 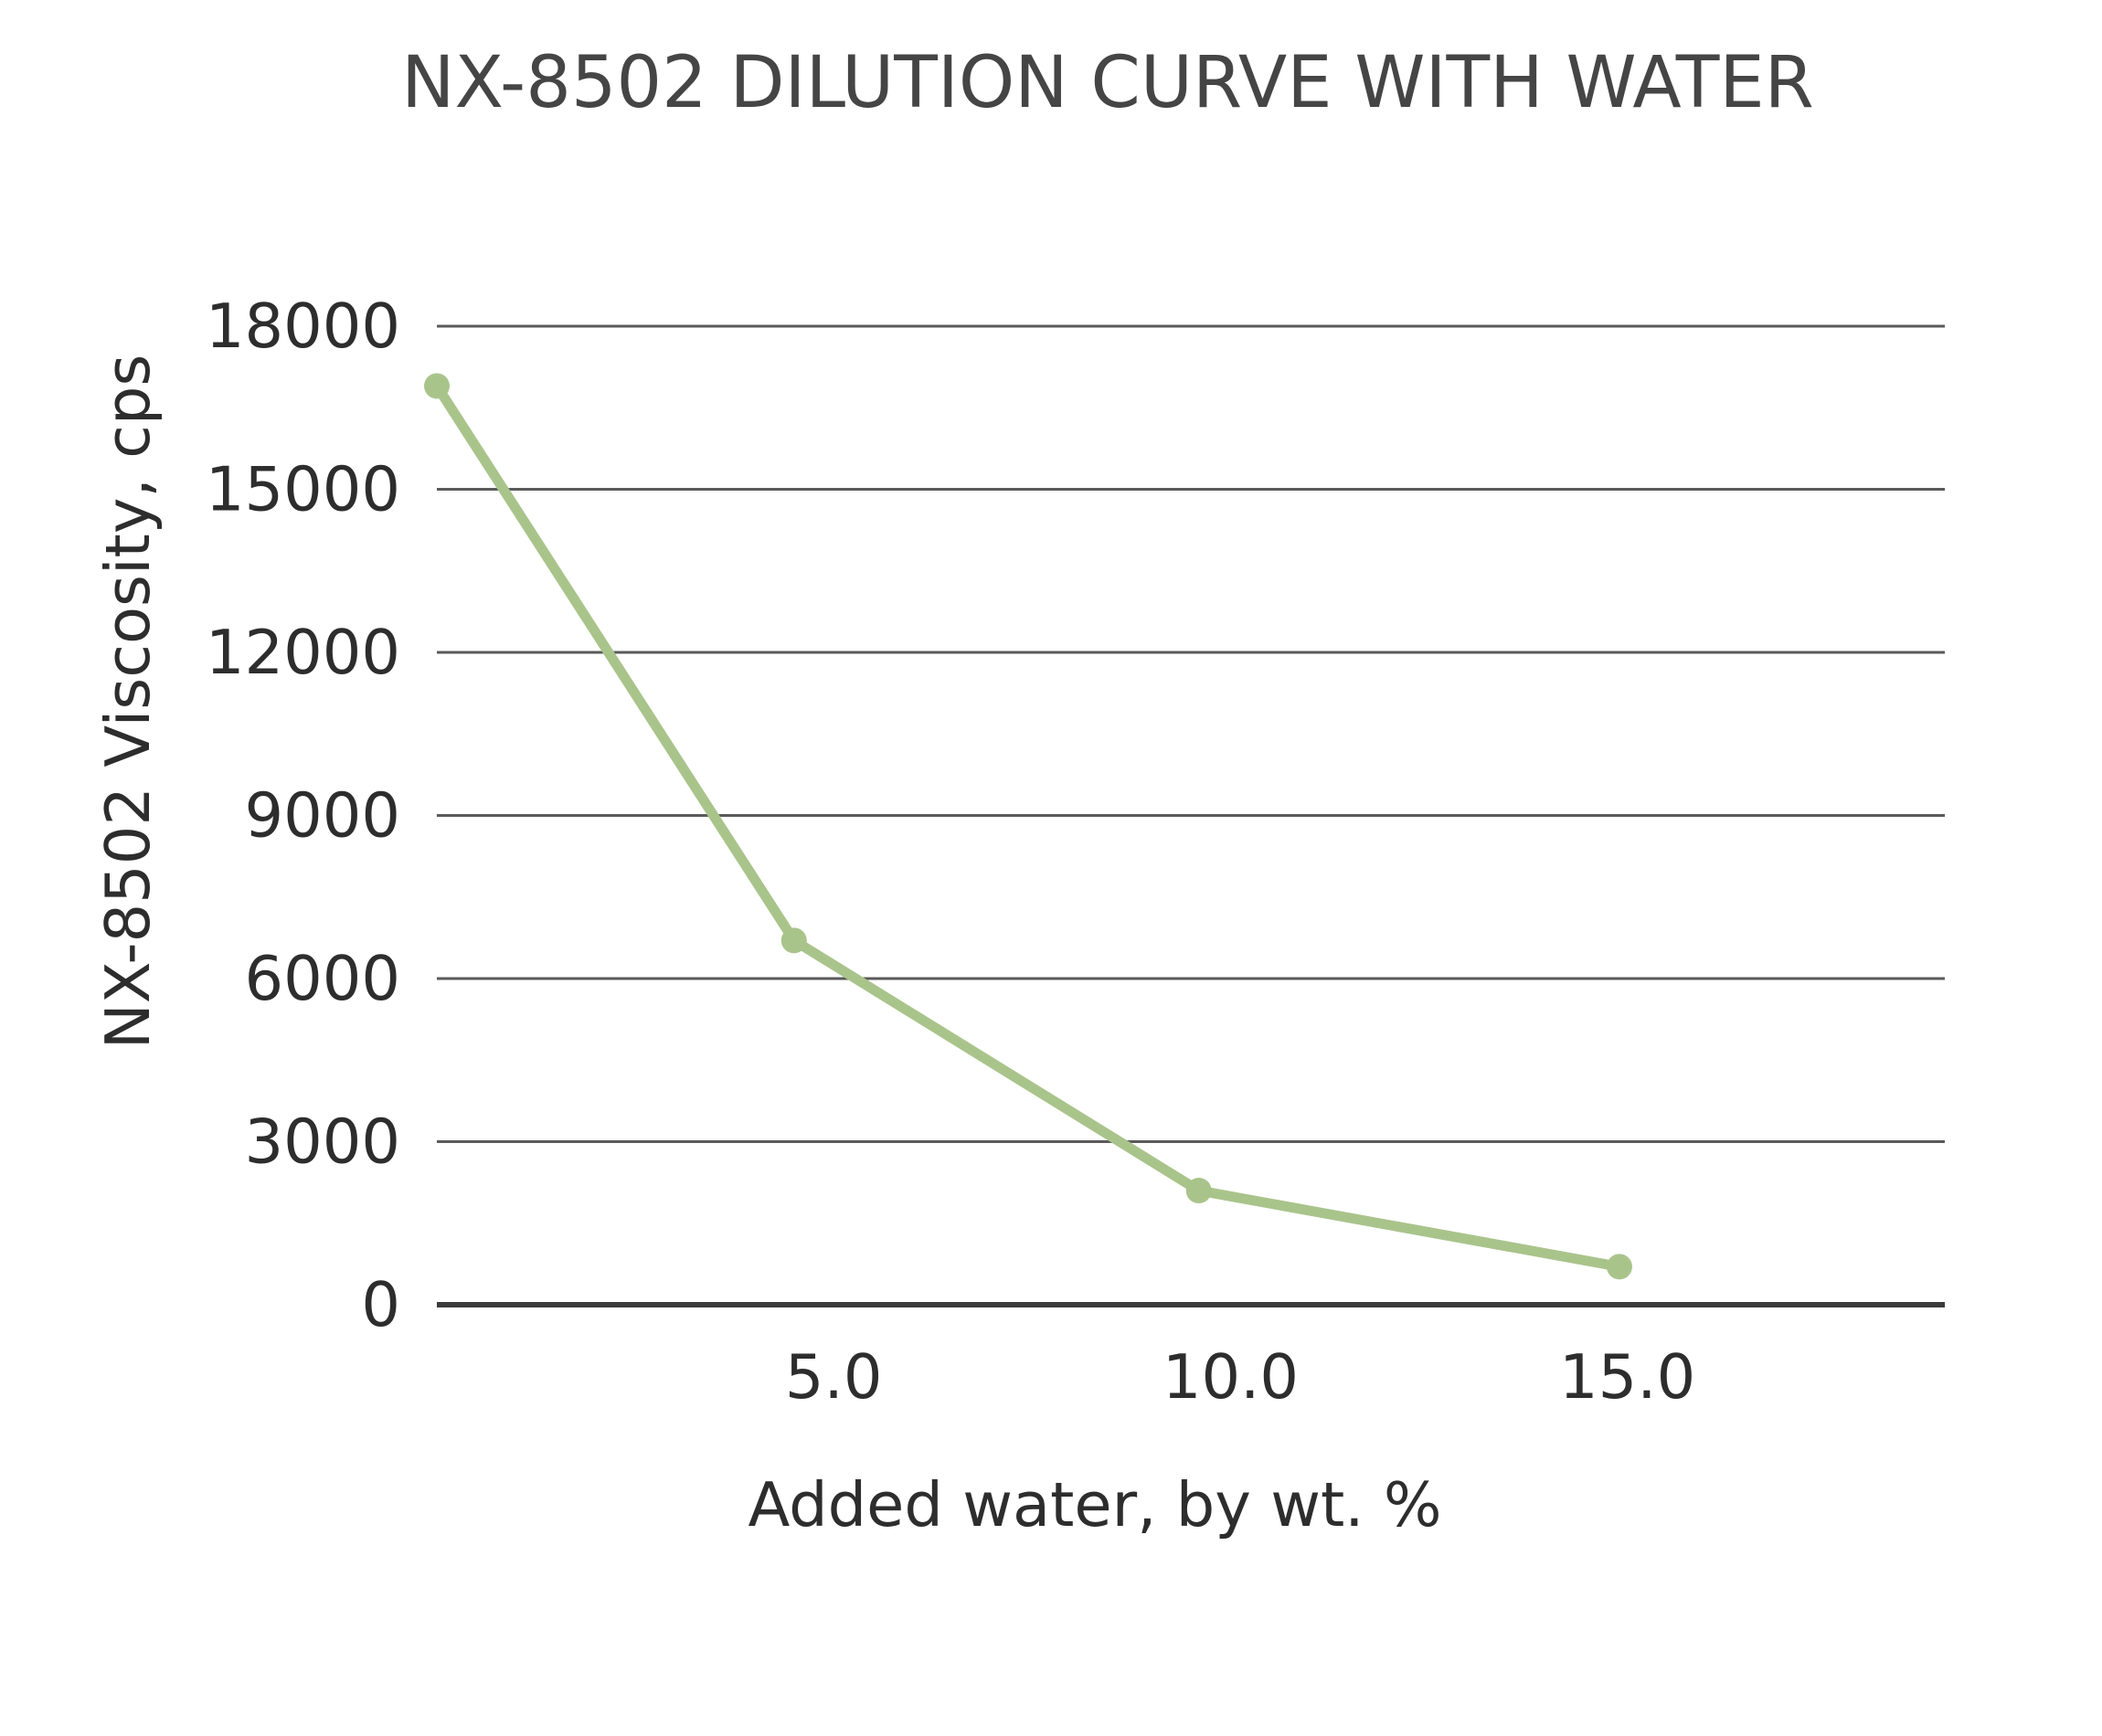 I want to click on x-axis-title: Added water, by wt. %, so click(x=1094, y=1504).